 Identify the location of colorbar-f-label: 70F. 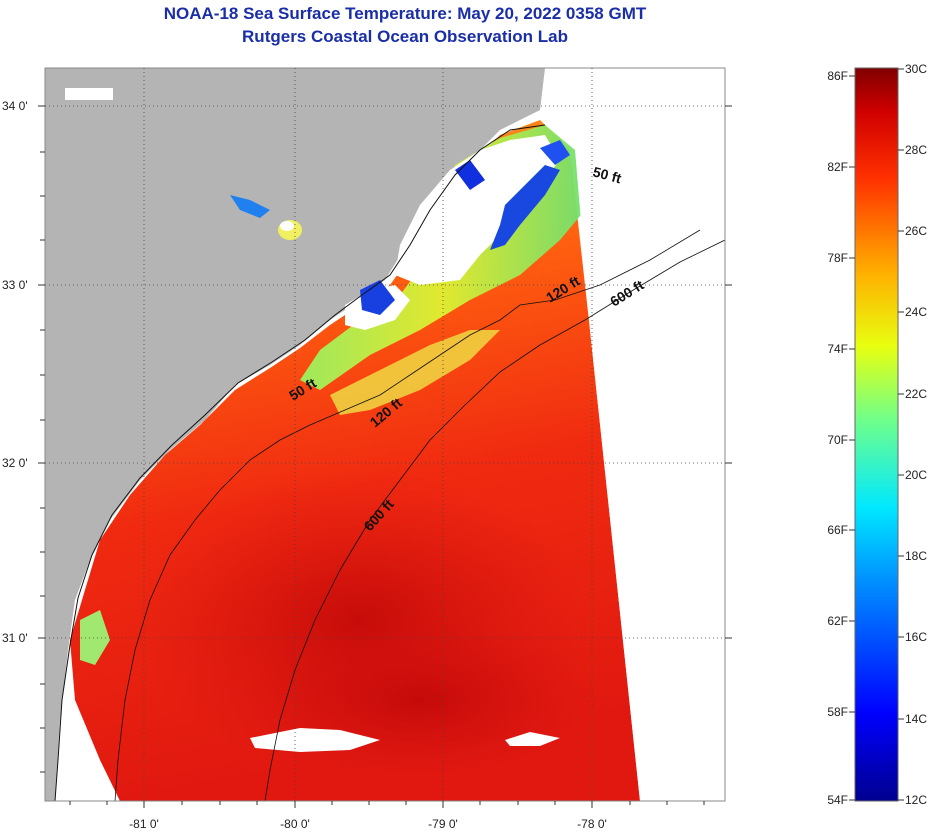
(837, 440).